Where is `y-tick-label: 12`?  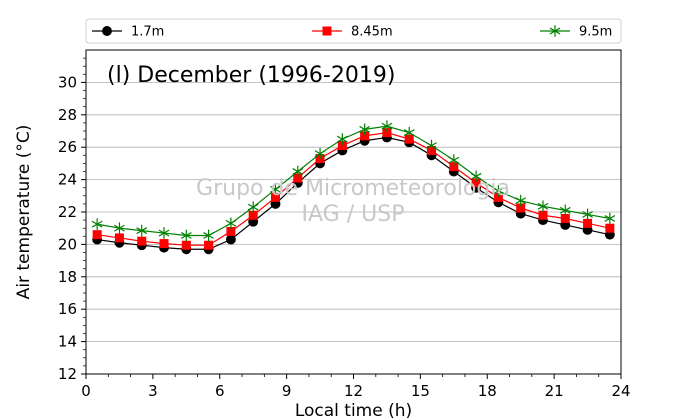 y-tick-label: 12 is located at coordinates (67, 374).